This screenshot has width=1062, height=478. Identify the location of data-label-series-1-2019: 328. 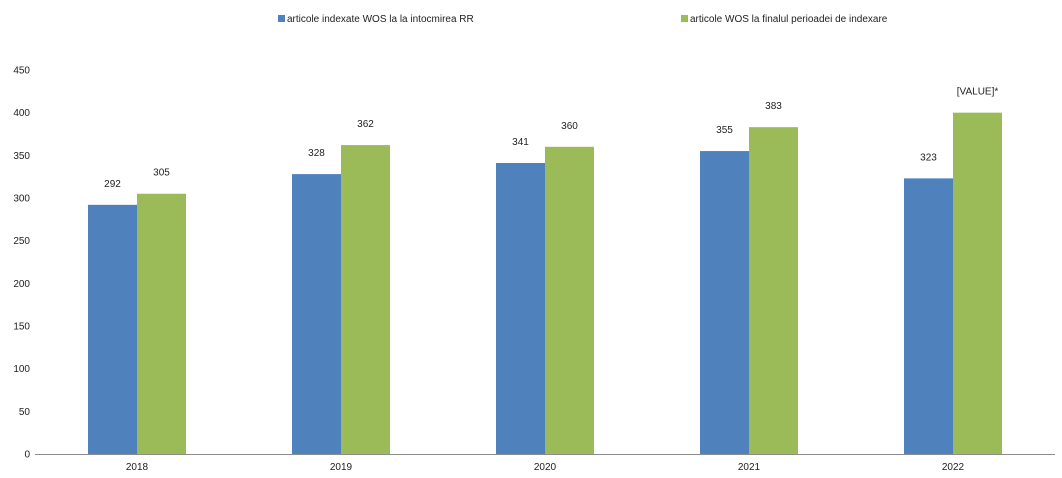
(316, 153).